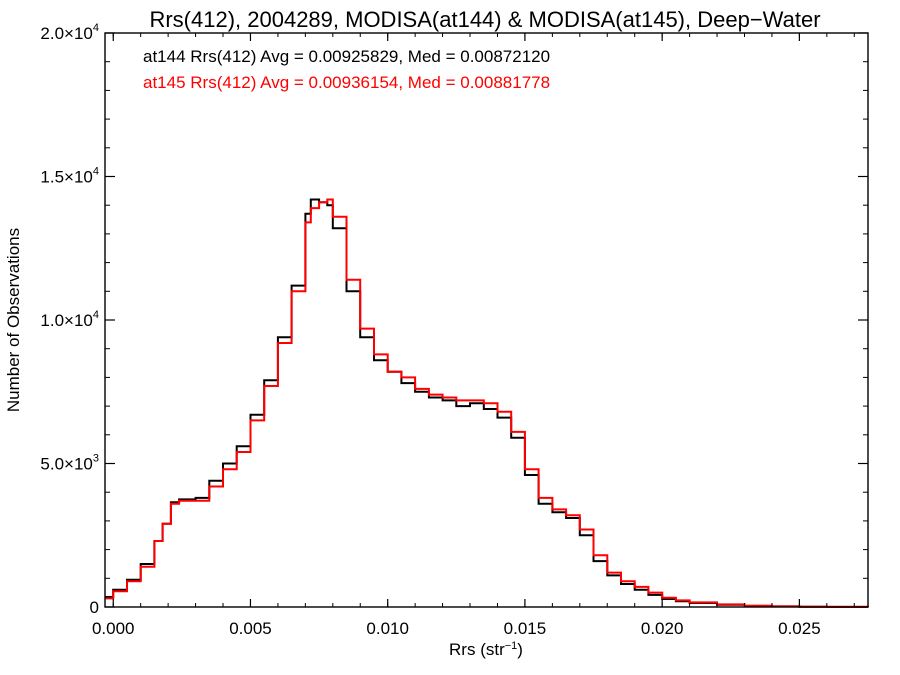 Image resolution: width=900 pixels, height=675 pixels. Describe the element at coordinates (13, 320) in the screenshot. I see `y-axis-label: Number of Observations` at that location.